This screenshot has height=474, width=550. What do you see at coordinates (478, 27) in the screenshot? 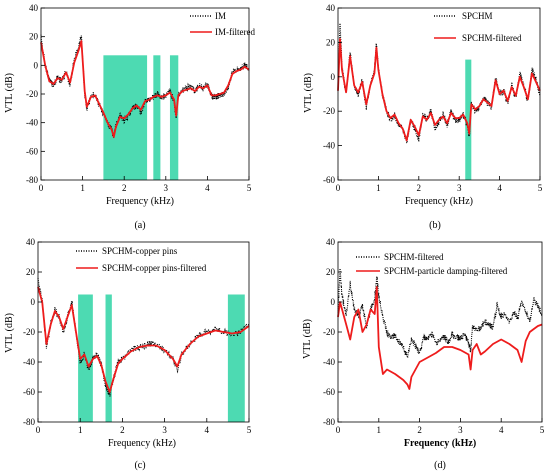
I see `legend: SPCHM SPCHM-filtered` at bounding box center [478, 27].